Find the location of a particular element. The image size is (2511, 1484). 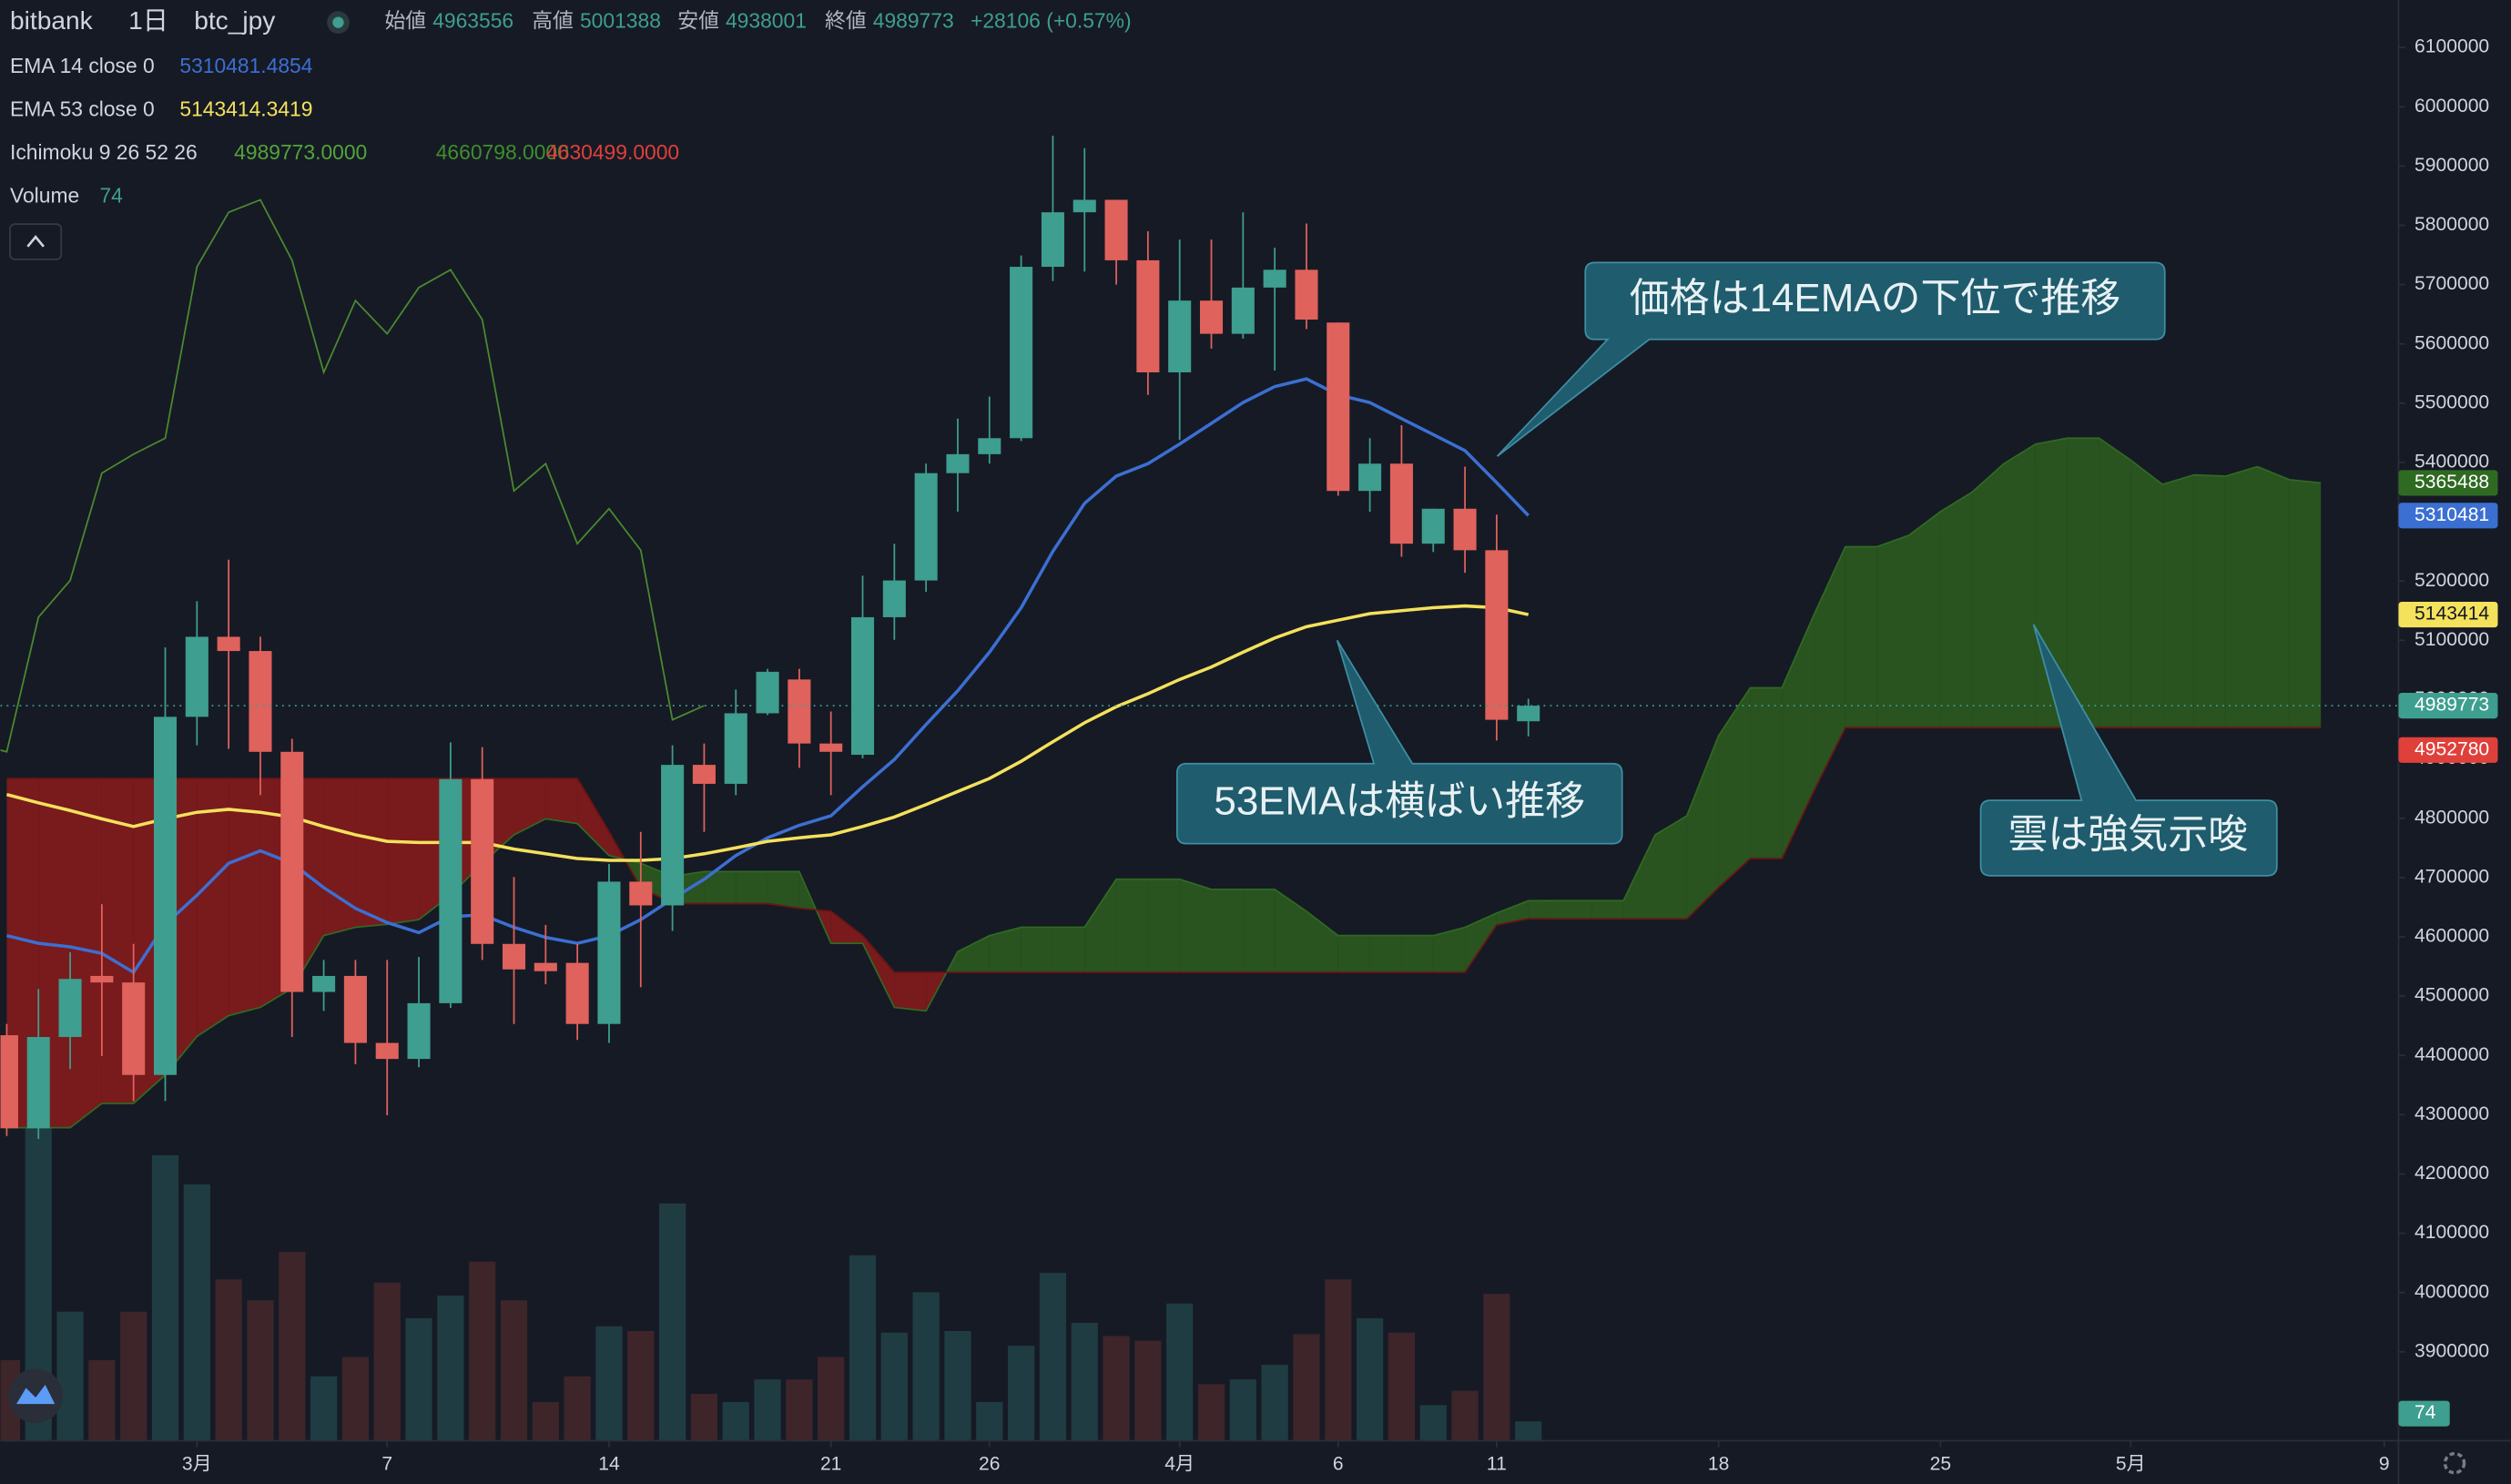

settings-icon is located at coordinates (2454, 1463).